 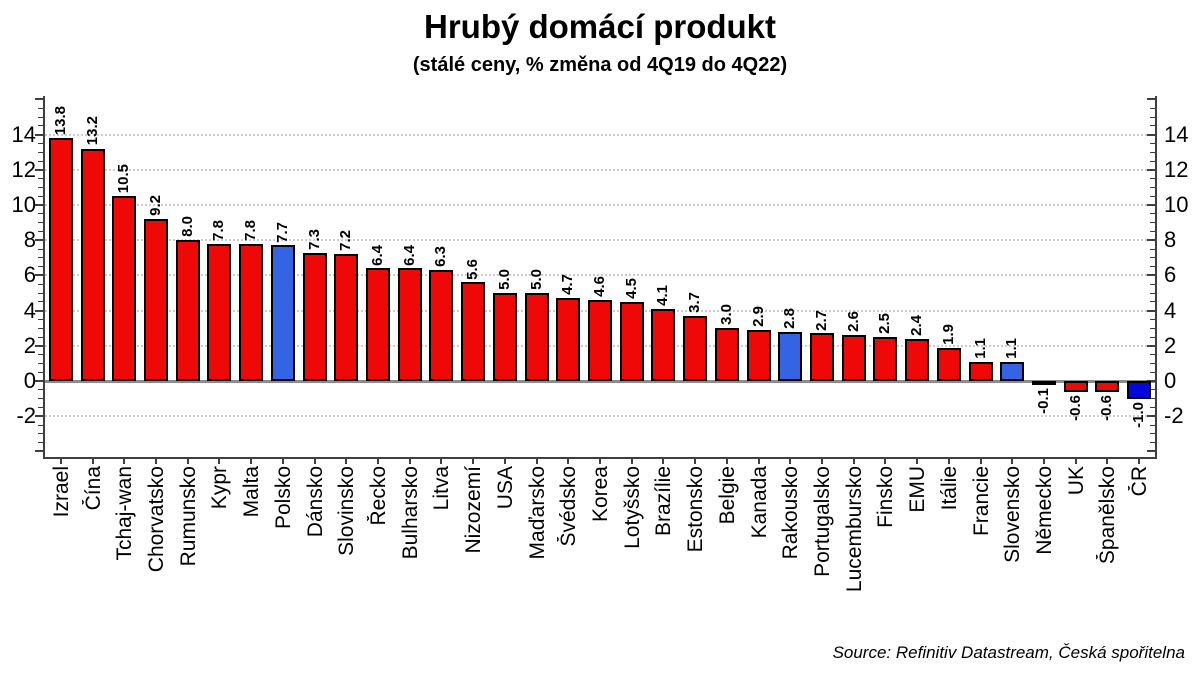 What do you see at coordinates (726, 315) in the screenshot?
I see `bar-value-label-Belgie: 3.0` at bounding box center [726, 315].